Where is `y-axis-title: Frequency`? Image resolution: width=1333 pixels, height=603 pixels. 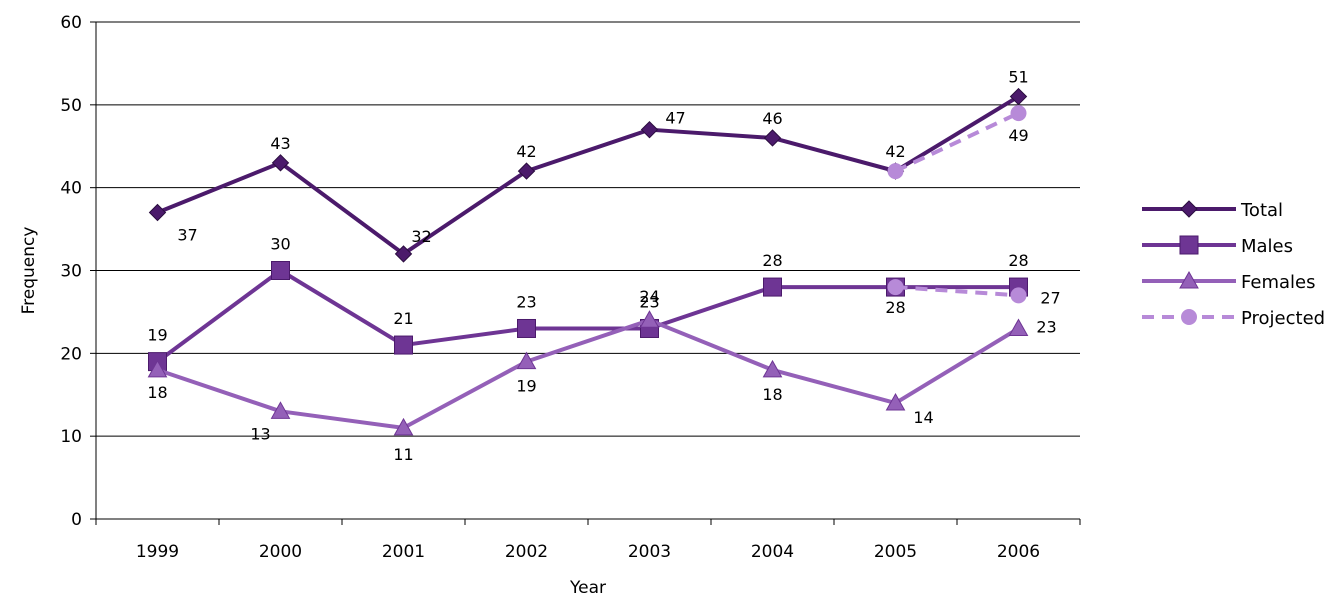
y-axis-title: Frequency is located at coordinates (29, 271).